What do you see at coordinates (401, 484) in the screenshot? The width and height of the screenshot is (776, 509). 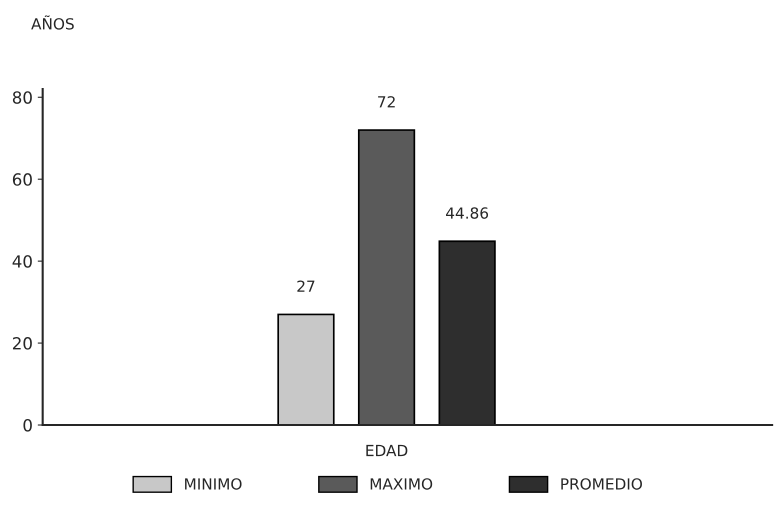 I see `legend-label: MAXIMO` at bounding box center [401, 484].